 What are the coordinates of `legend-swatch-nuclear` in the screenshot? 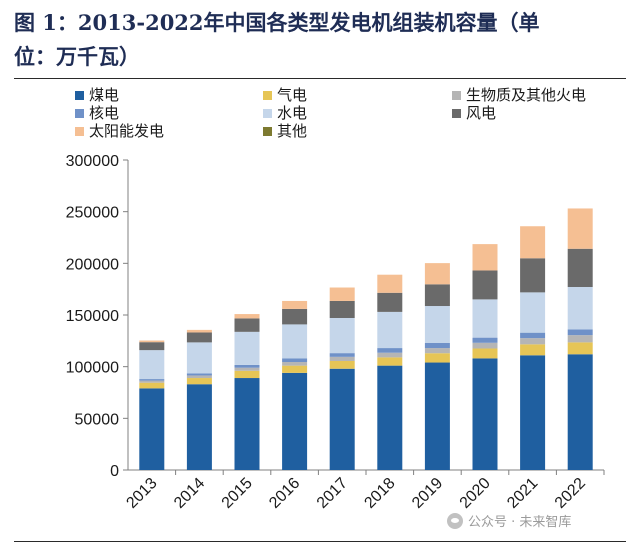 It's located at (79, 113).